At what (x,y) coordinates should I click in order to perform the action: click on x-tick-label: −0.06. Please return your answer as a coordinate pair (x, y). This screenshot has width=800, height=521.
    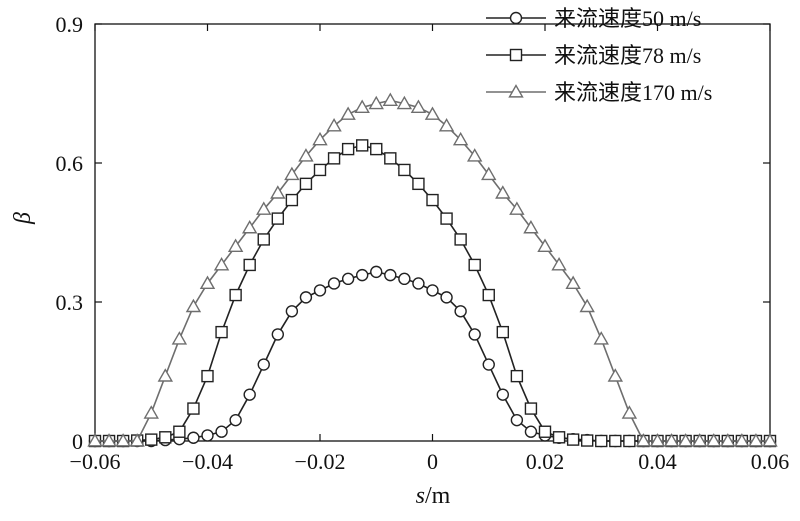
    Looking at the image, I should click on (95, 461).